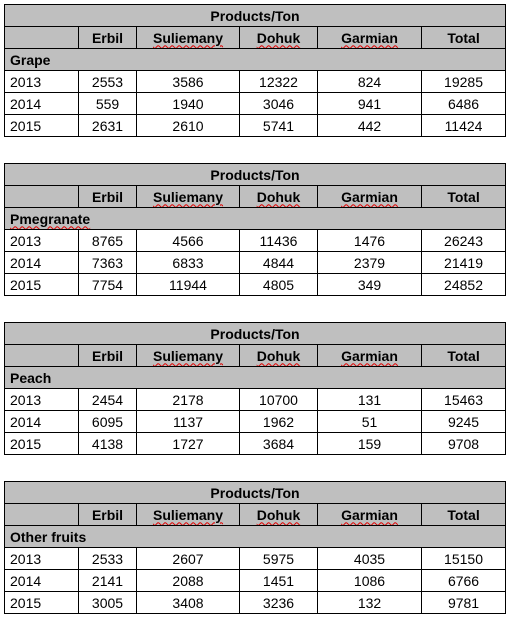  Describe the element at coordinates (463, 81) in the screenshot. I see `value-cell: 19285` at that location.